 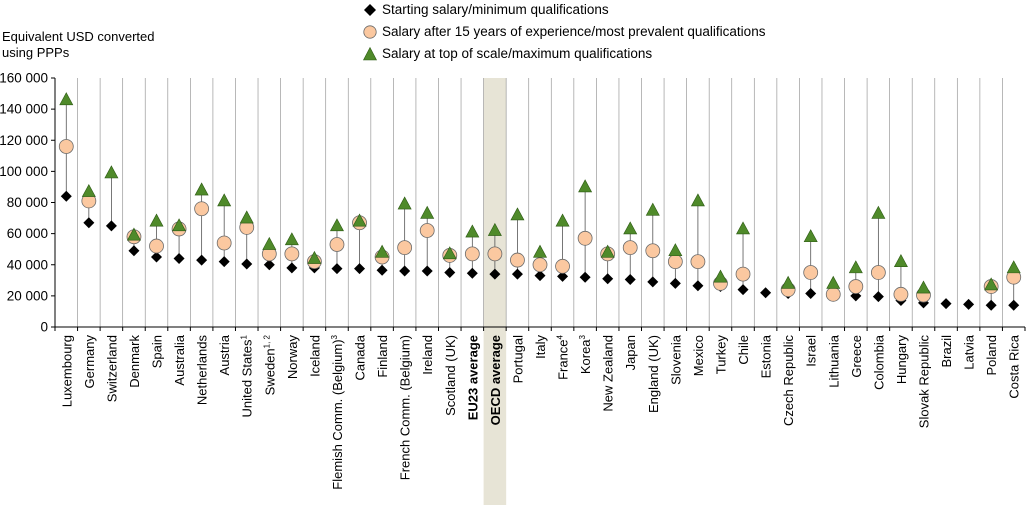 What do you see at coordinates (370, 53) in the screenshot?
I see `legend-triangle-marker` at bounding box center [370, 53].